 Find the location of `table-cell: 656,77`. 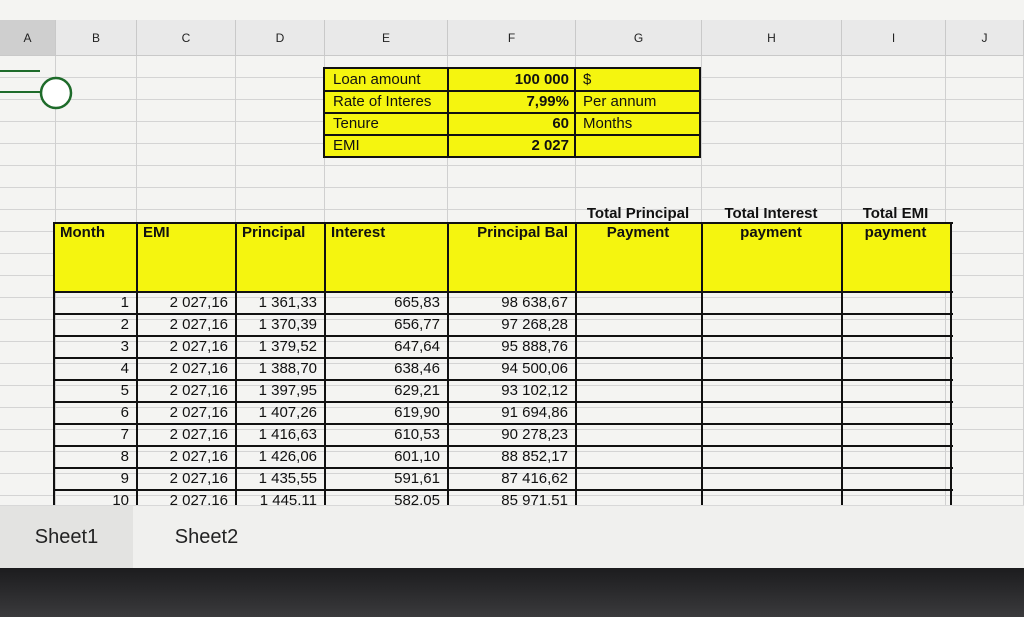

table-cell: 656,77 is located at coordinates (417, 324).